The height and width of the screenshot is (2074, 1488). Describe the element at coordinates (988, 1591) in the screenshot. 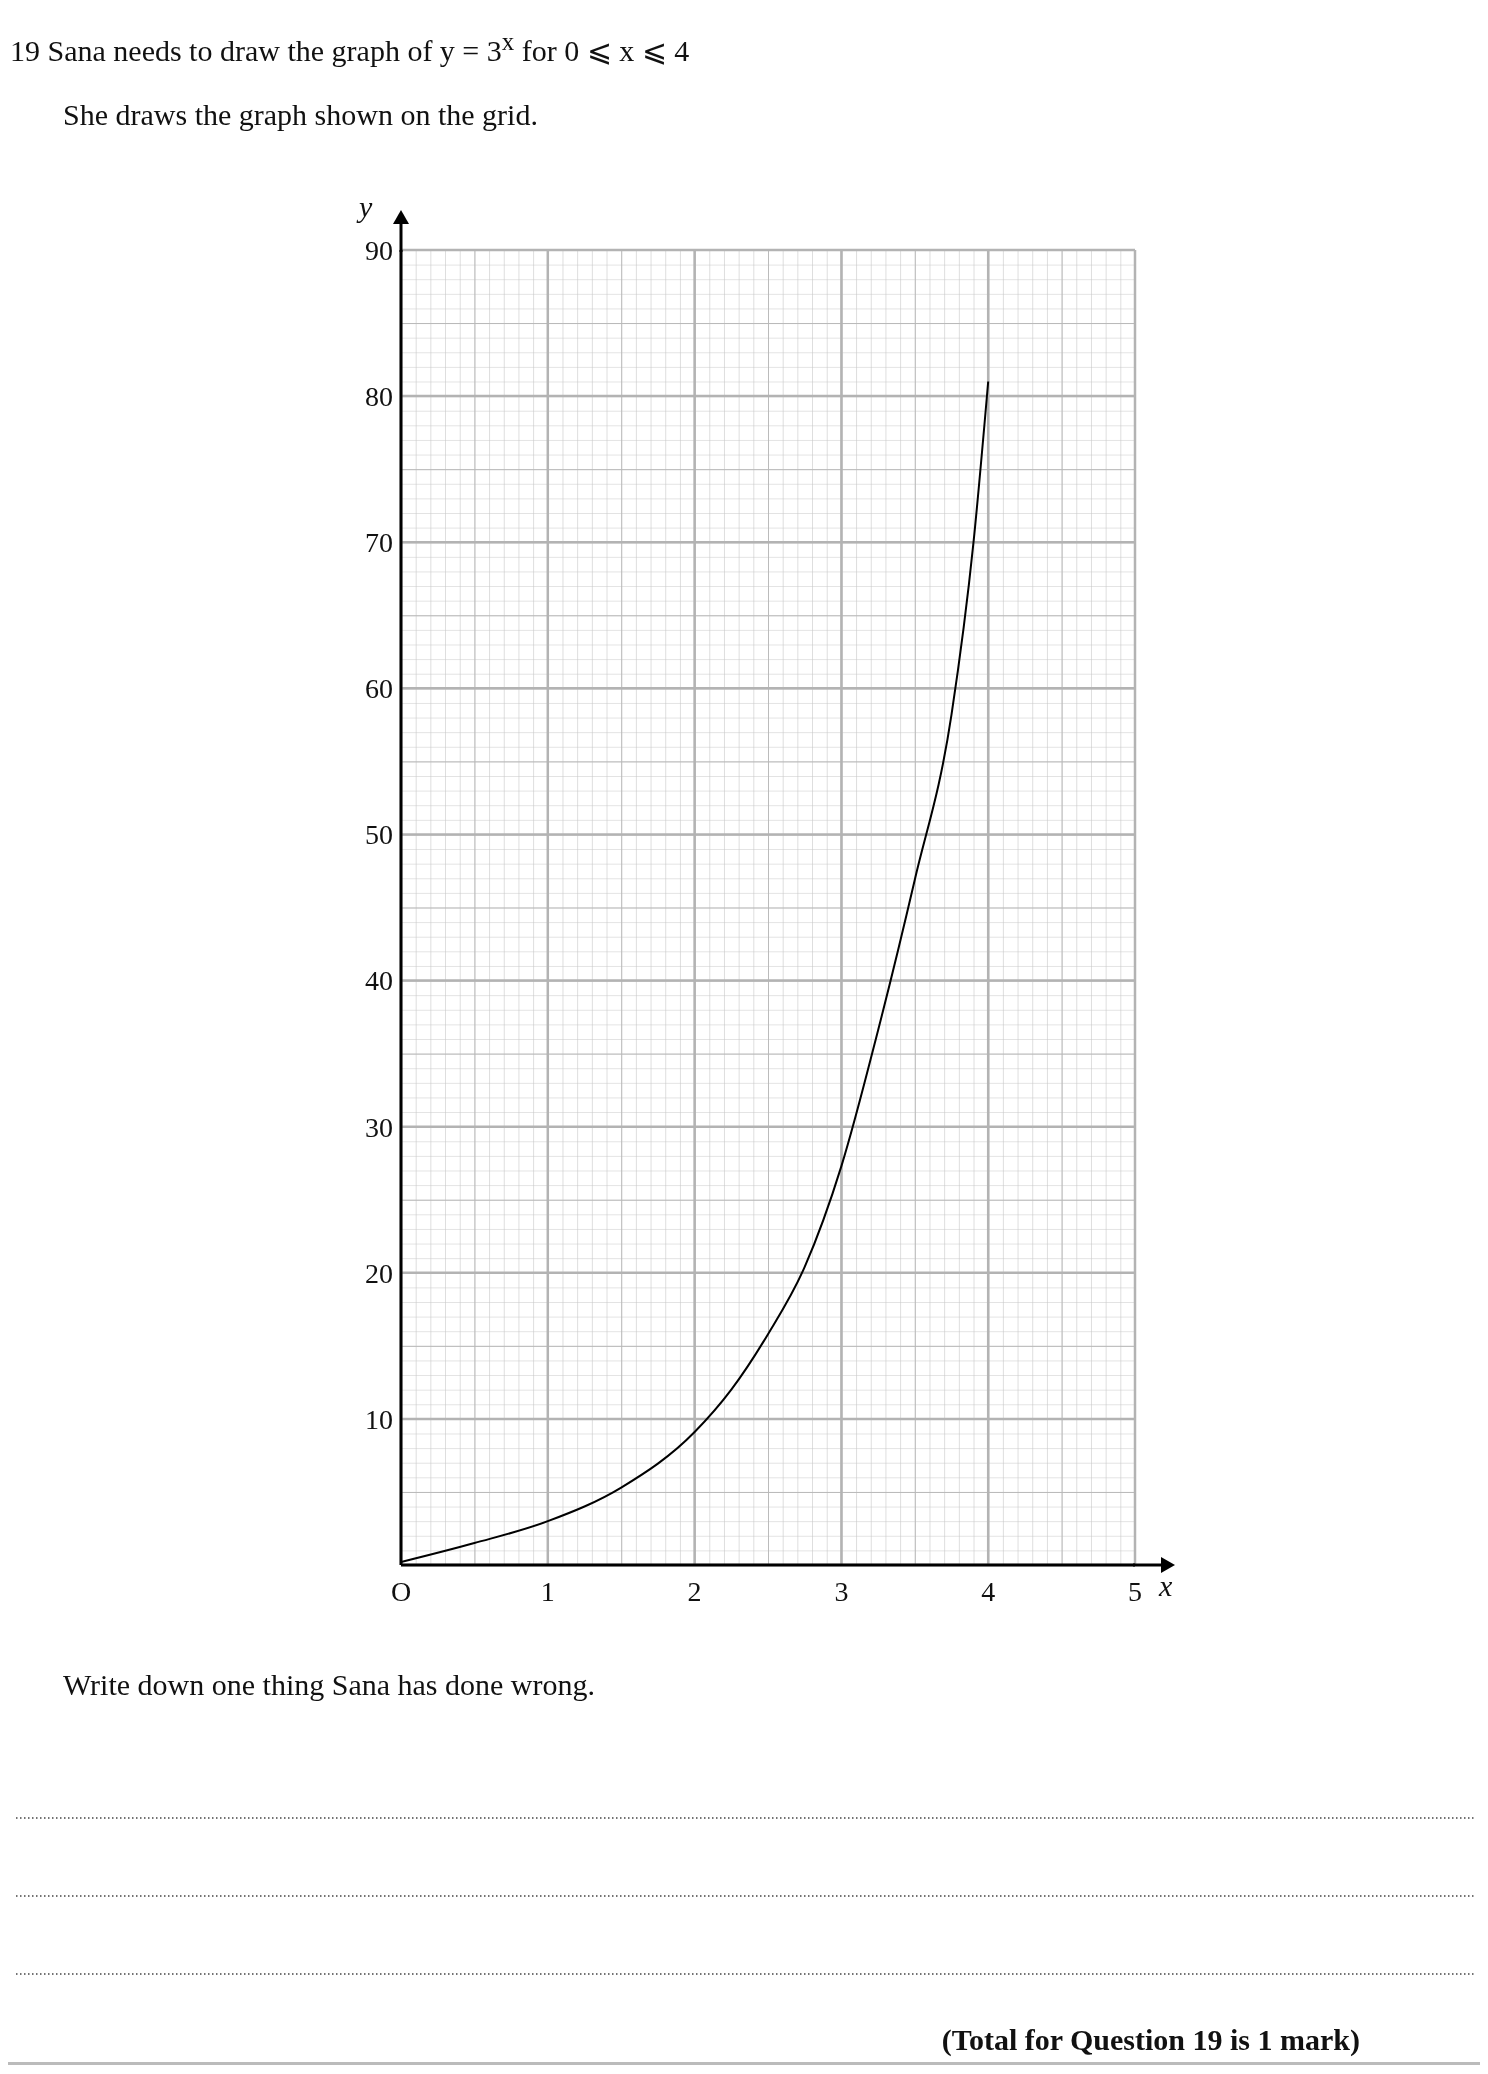

I see `x-tick-label: 4` at that location.